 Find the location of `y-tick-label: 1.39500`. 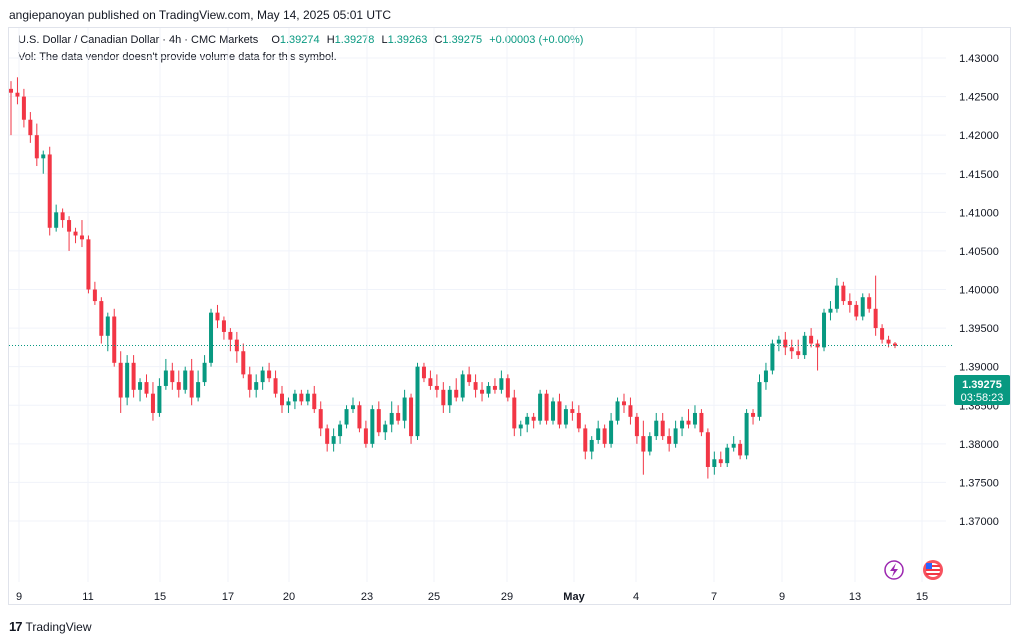

y-tick-label: 1.39500 is located at coordinates (979, 329).